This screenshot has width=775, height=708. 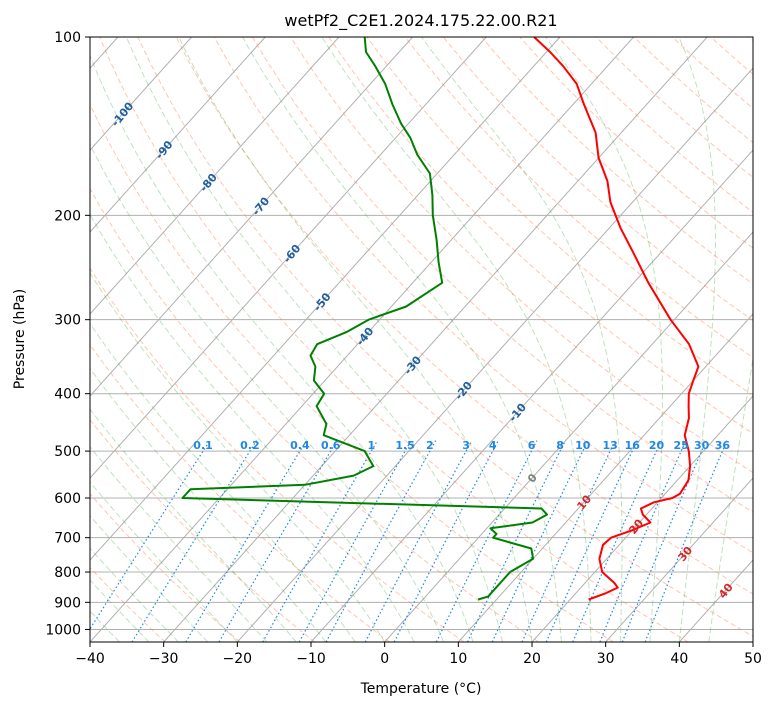 I want to click on y-axis-label: Pressure (hPa), so click(x=20, y=339).